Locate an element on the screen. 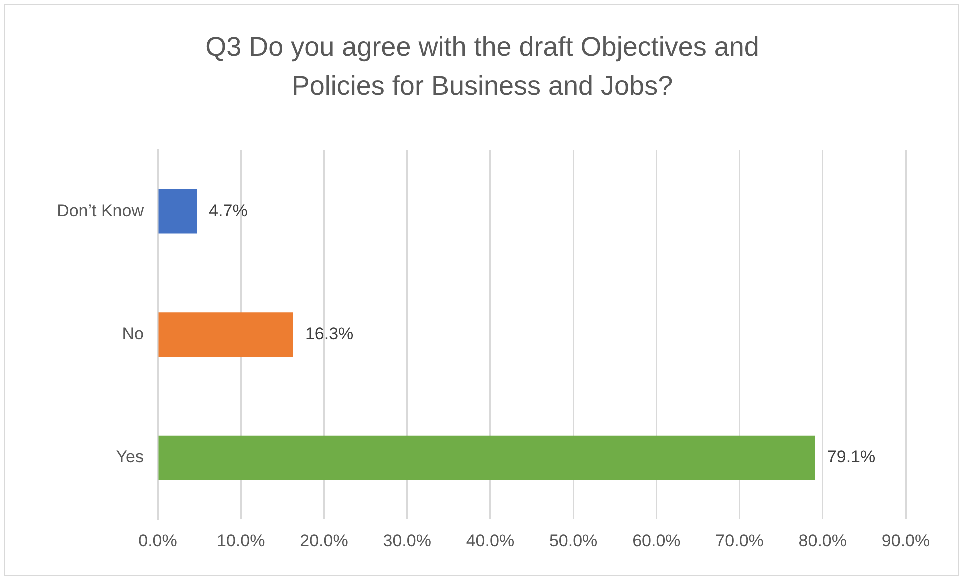 The width and height of the screenshot is (965, 582). x-tick-label: 10.0% is located at coordinates (241, 540).